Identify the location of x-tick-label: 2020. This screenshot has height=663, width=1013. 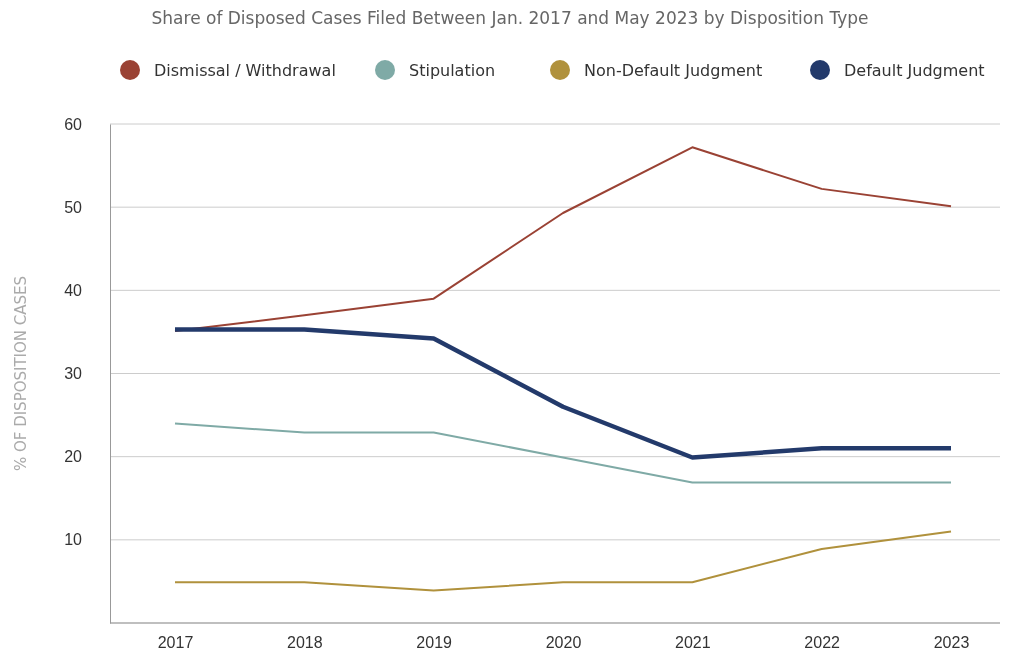
(563, 643).